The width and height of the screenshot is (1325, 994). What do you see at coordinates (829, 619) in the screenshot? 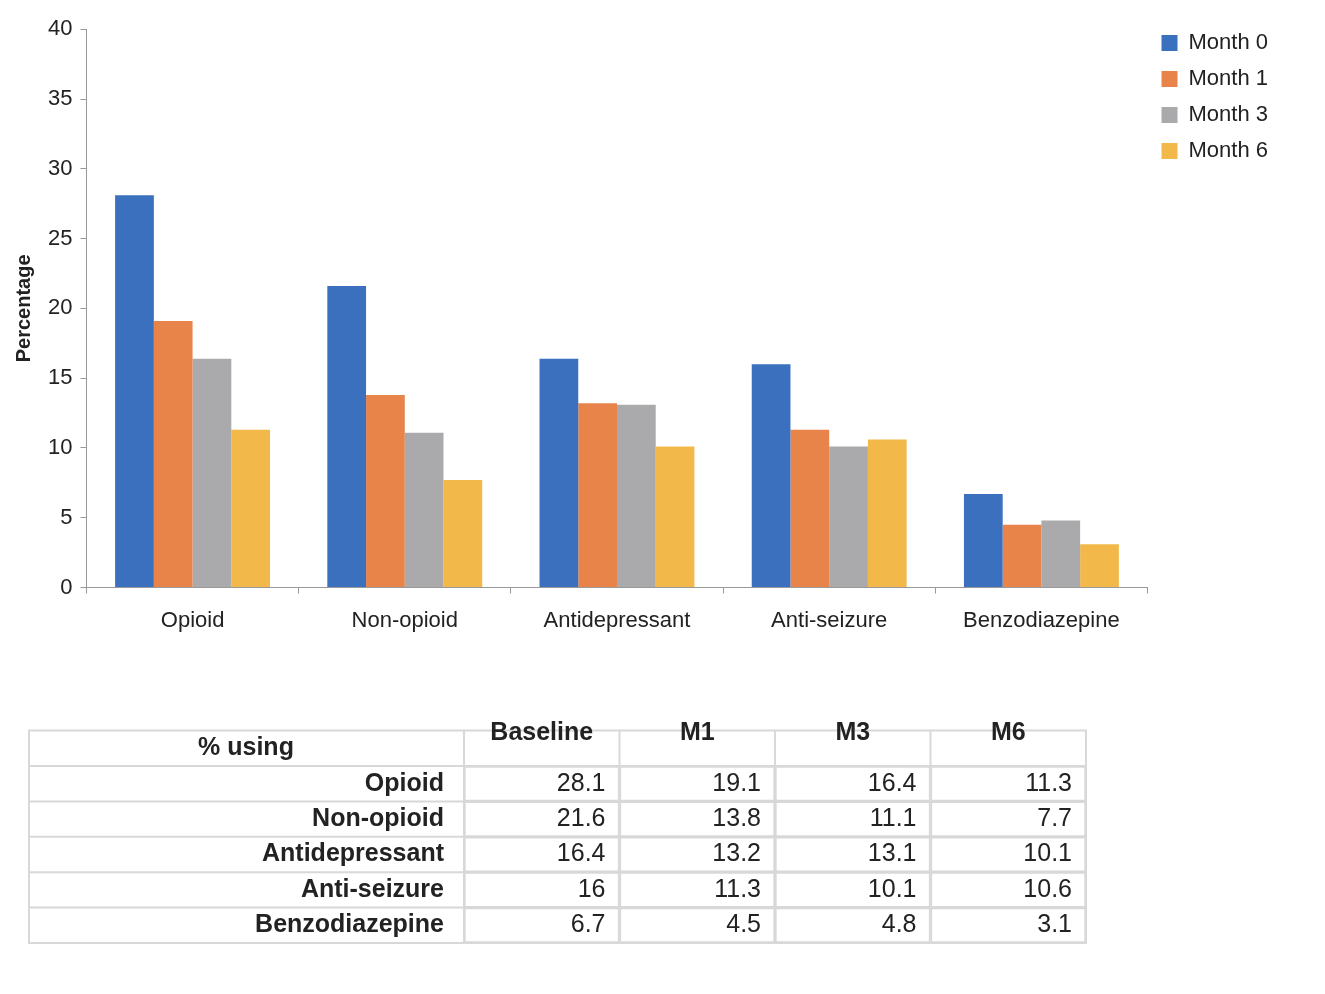
I see `x-tick-label: Anti-seizure` at bounding box center [829, 619].